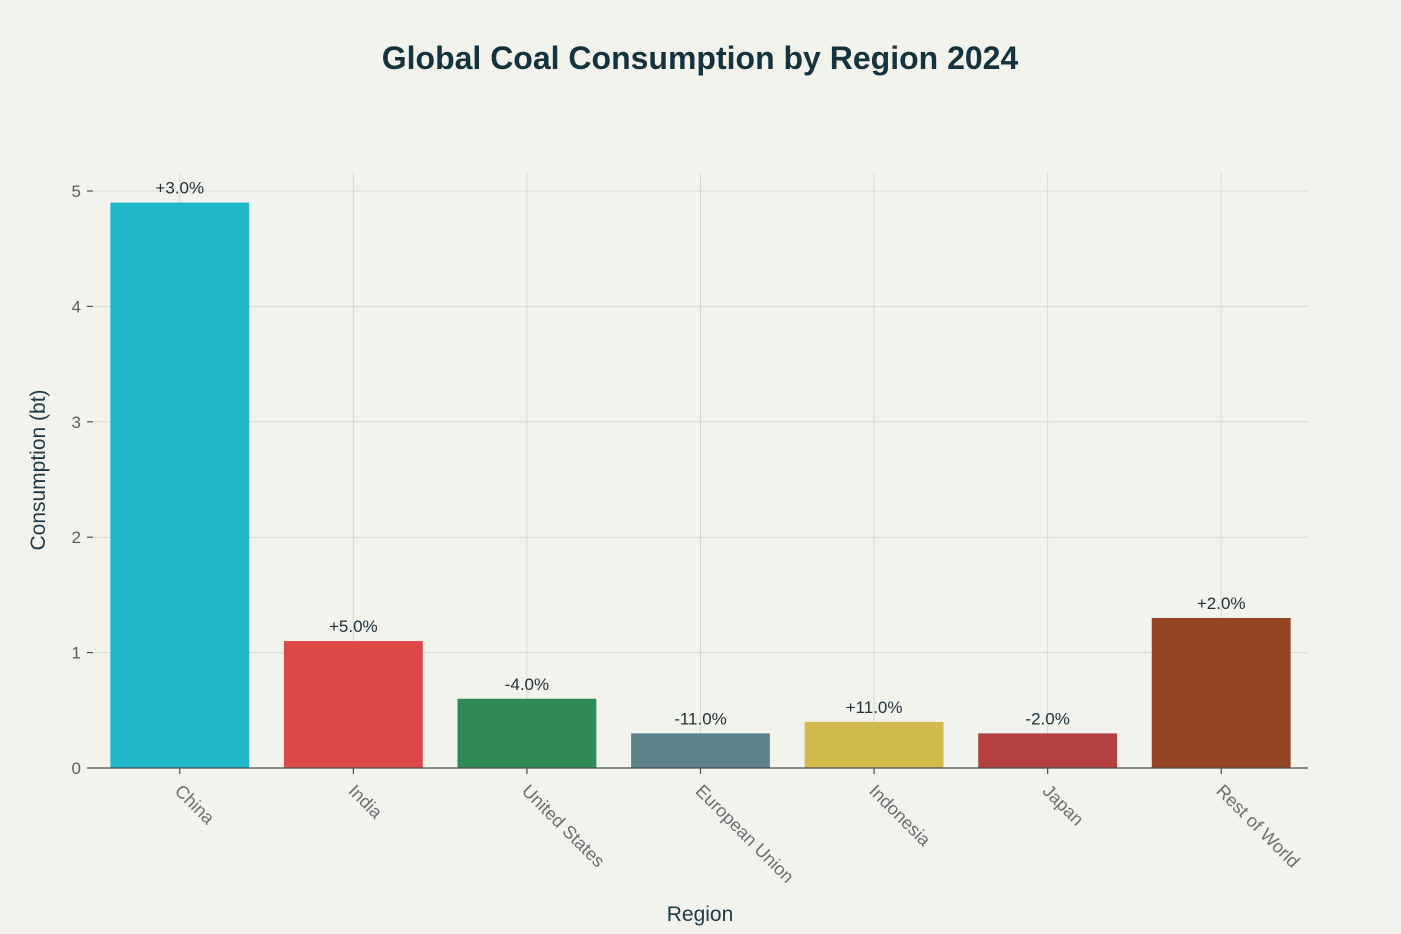 This screenshot has width=1401, height=934. I want to click on x-tick-label: China, so click(195, 805).